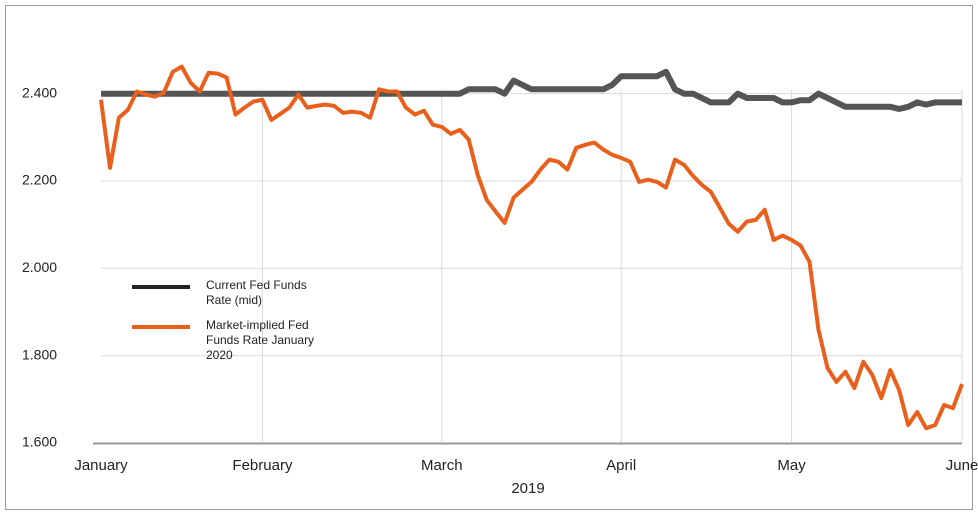  What do you see at coordinates (531, 90) in the screenshot?
I see `series-line` at bounding box center [531, 90].